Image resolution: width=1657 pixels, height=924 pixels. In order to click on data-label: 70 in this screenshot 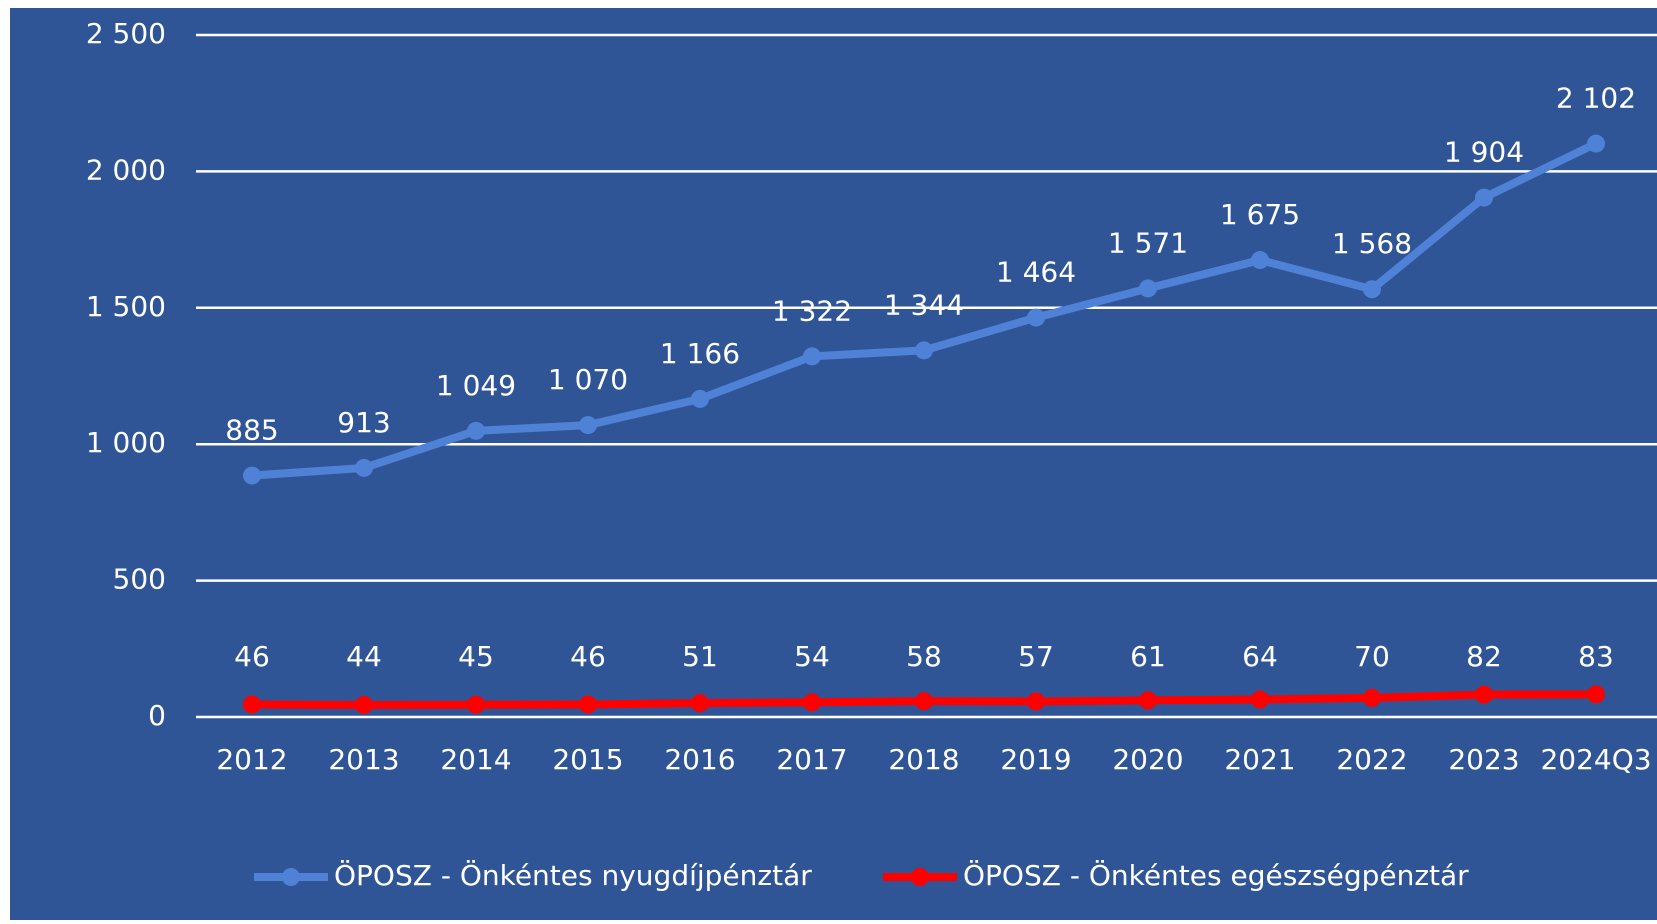, I will do `click(1372, 656)`.